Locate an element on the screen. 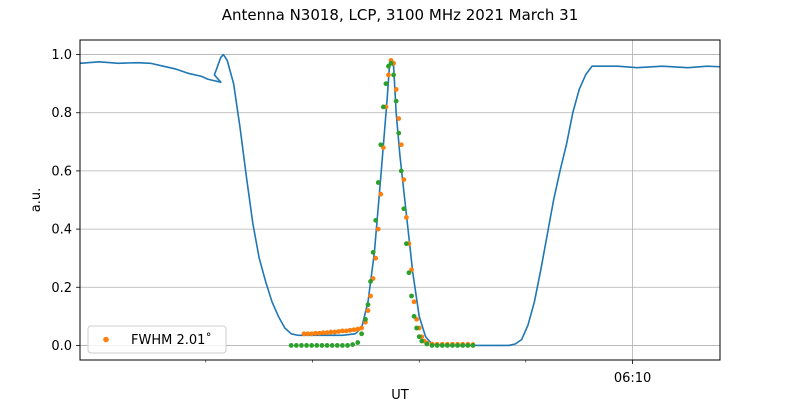 The width and height of the screenshot is (800, 400). y-tick-label: 0.8 is located at coordinates (61, 113).